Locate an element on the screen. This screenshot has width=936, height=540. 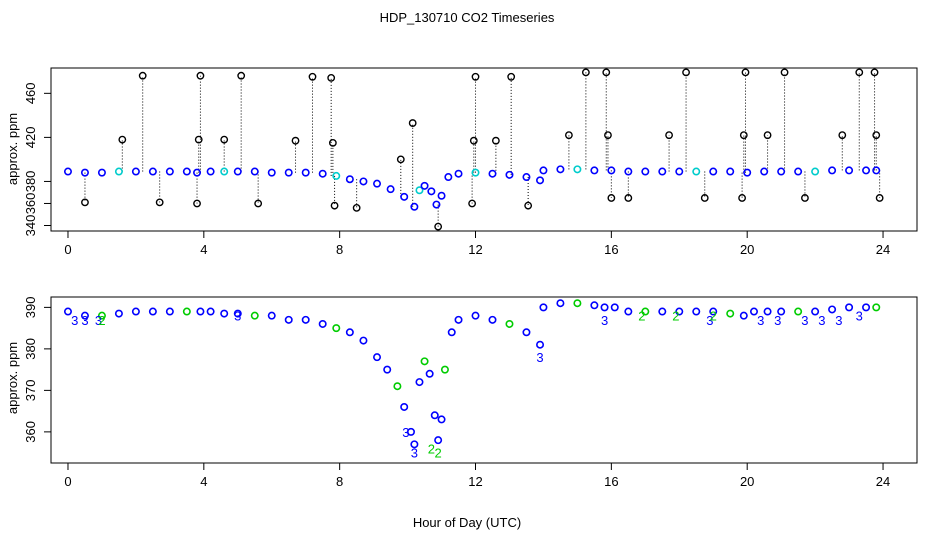
panel-1-x-axis: 0 4 8 12 16 20 24 is located at coordinates (477, 244).